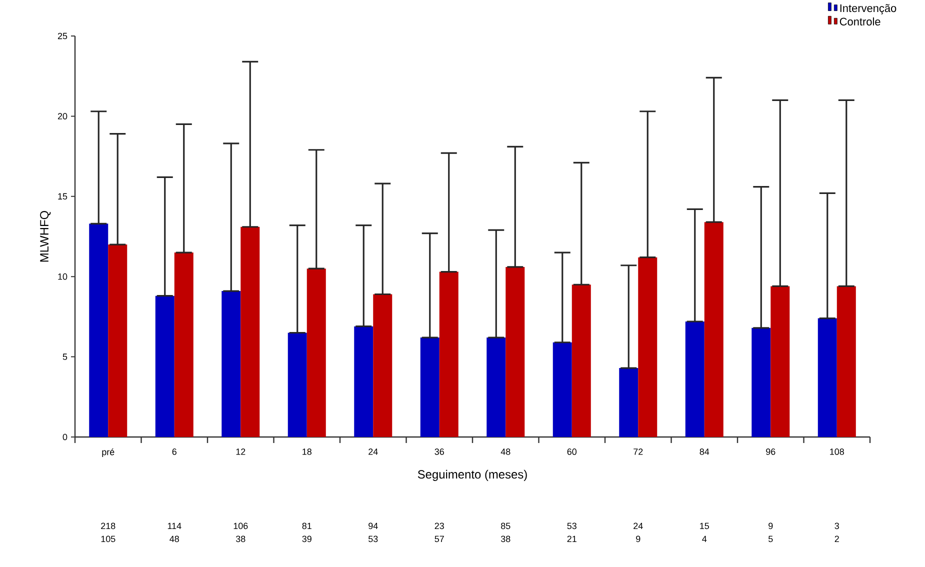 The width and height of the screenshot is (925, 567). Describe the element at coordinates (836, 539) in the screenshot. I see `text: 2` at that location.